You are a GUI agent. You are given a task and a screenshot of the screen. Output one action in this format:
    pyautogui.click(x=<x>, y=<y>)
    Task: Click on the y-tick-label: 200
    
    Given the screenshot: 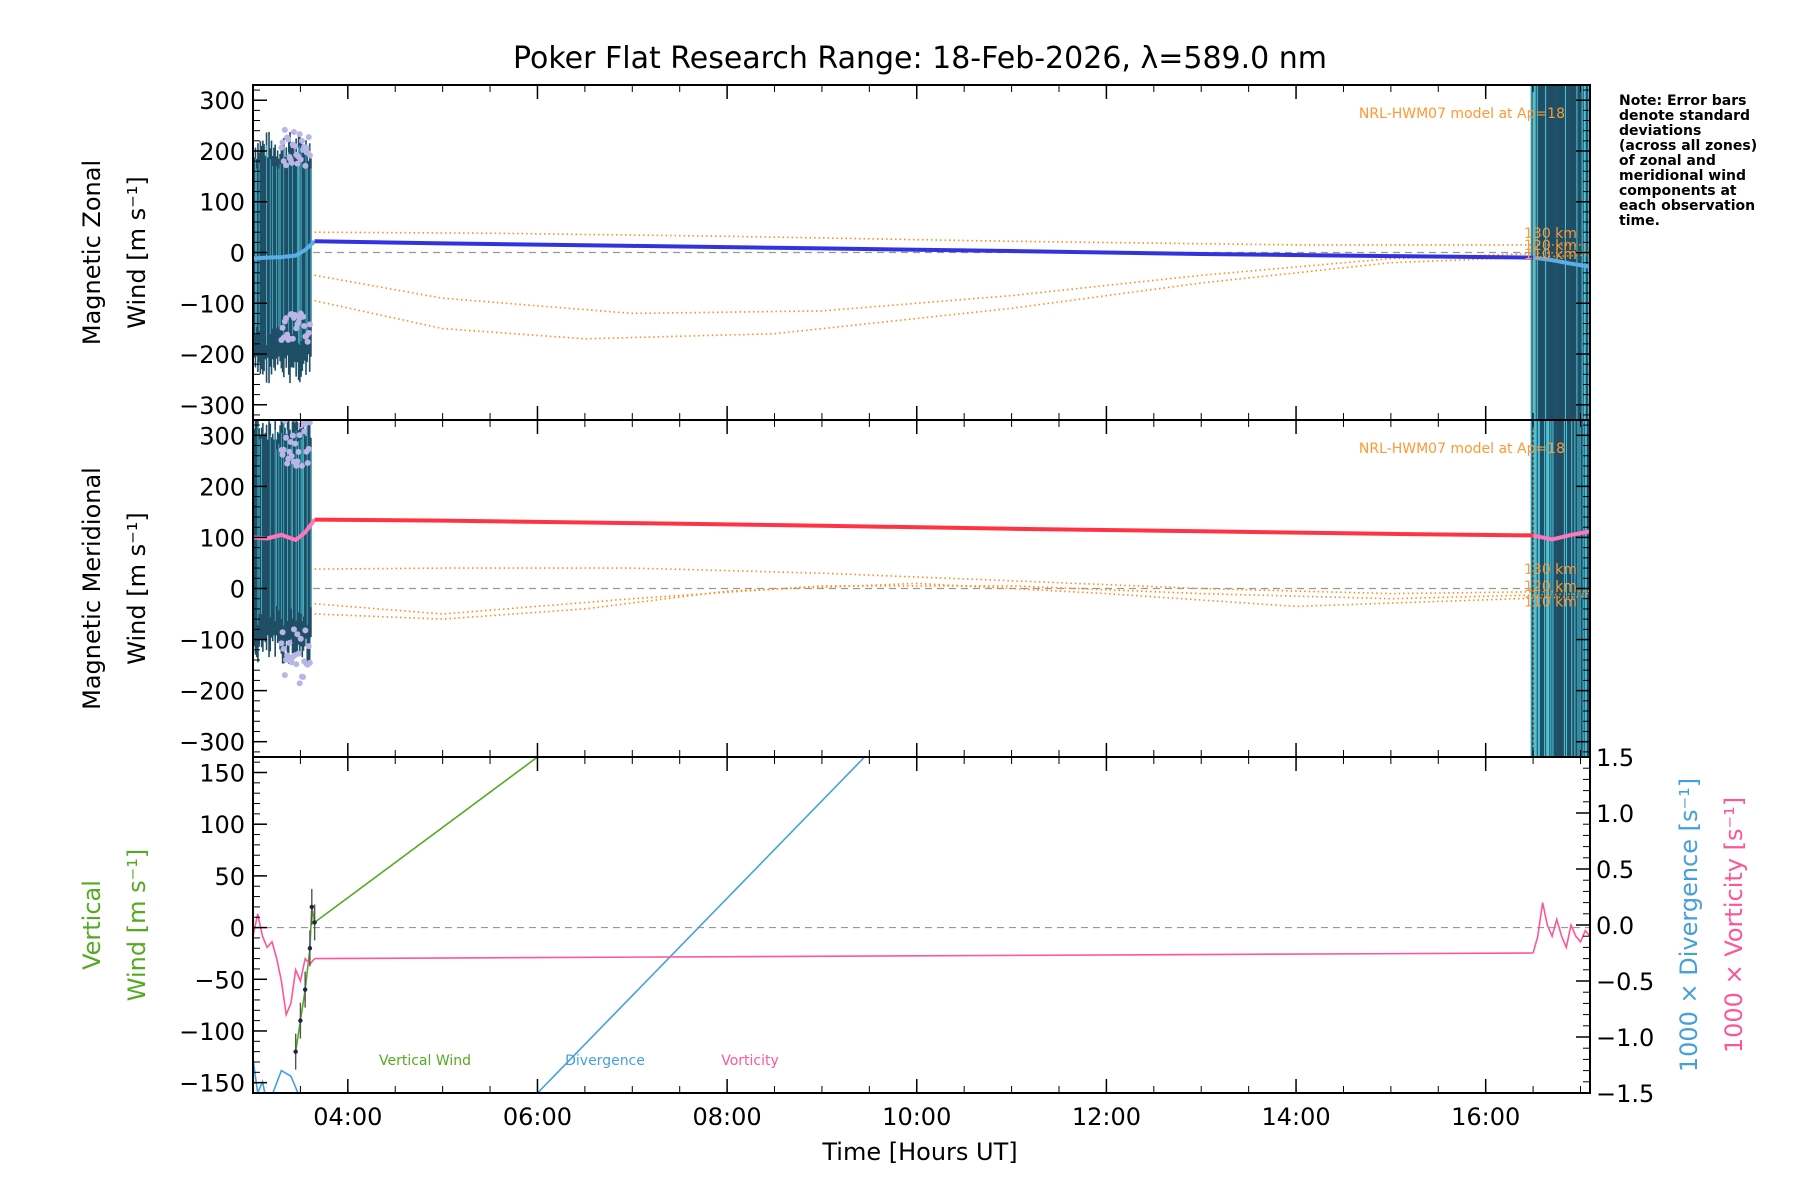 What is the action you would take?
    pyautogui.click(x=222, y=152)
    